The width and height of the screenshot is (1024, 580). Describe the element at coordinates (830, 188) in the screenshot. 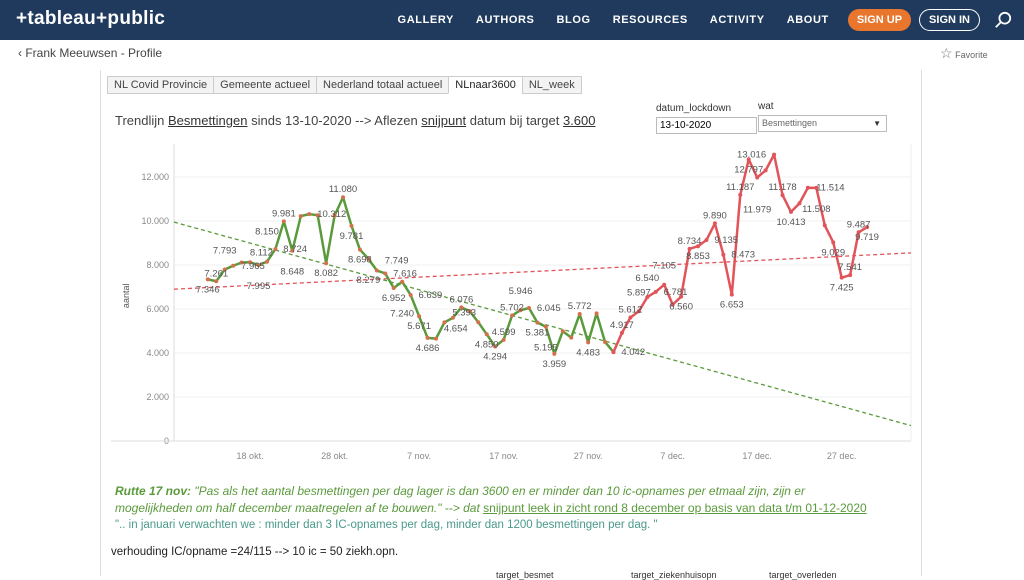

I see `data-label: 11.514` at that location.